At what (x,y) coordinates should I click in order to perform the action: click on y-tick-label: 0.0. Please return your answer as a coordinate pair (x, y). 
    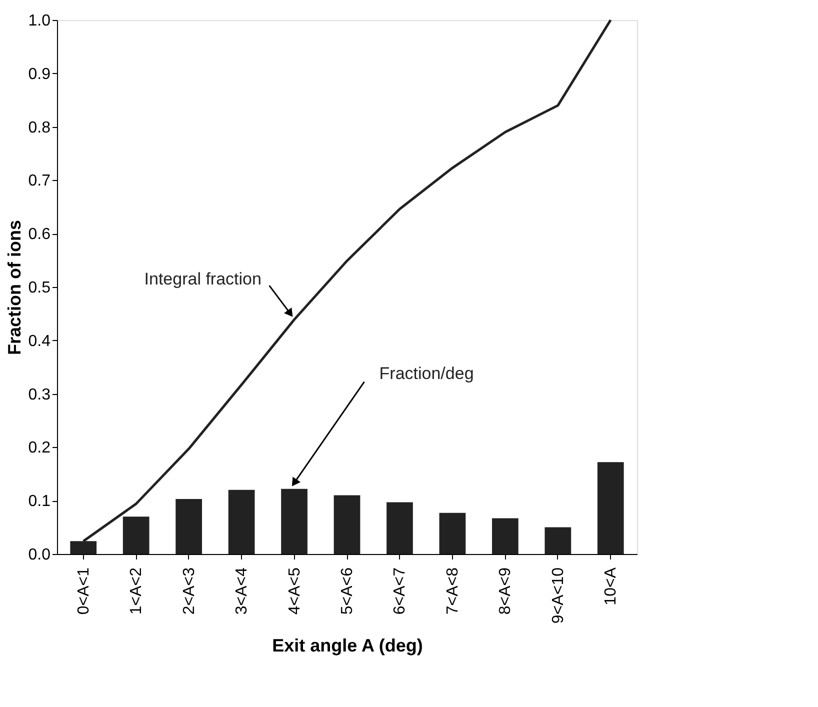
    Looking at the image, I should click on (39, 555).